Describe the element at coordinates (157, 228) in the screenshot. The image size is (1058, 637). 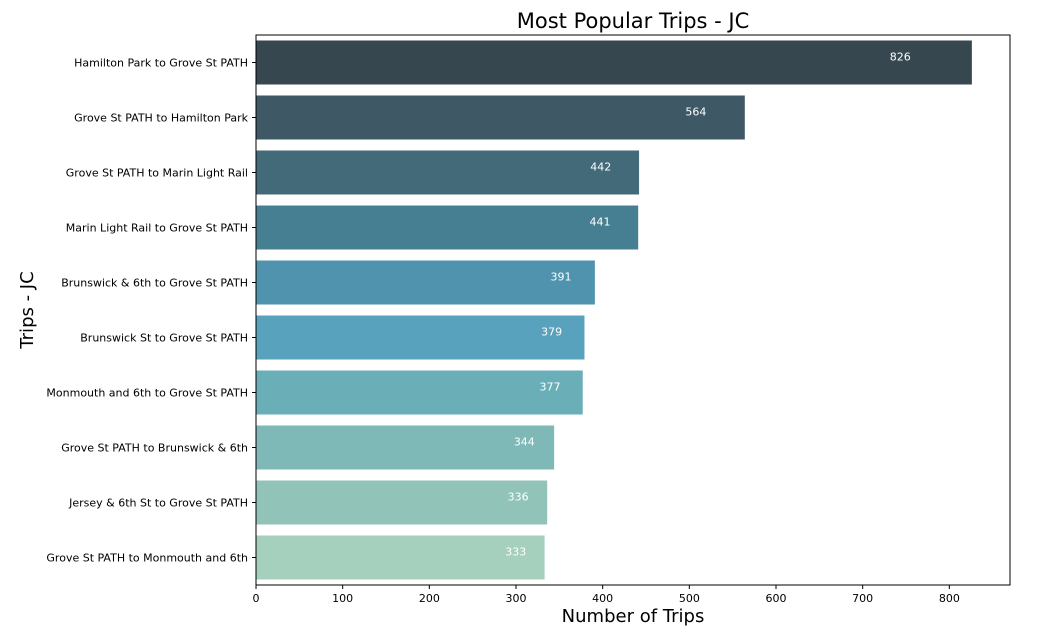
I see `category-label: Marin Light Rail to Grove St PATH` at that location.